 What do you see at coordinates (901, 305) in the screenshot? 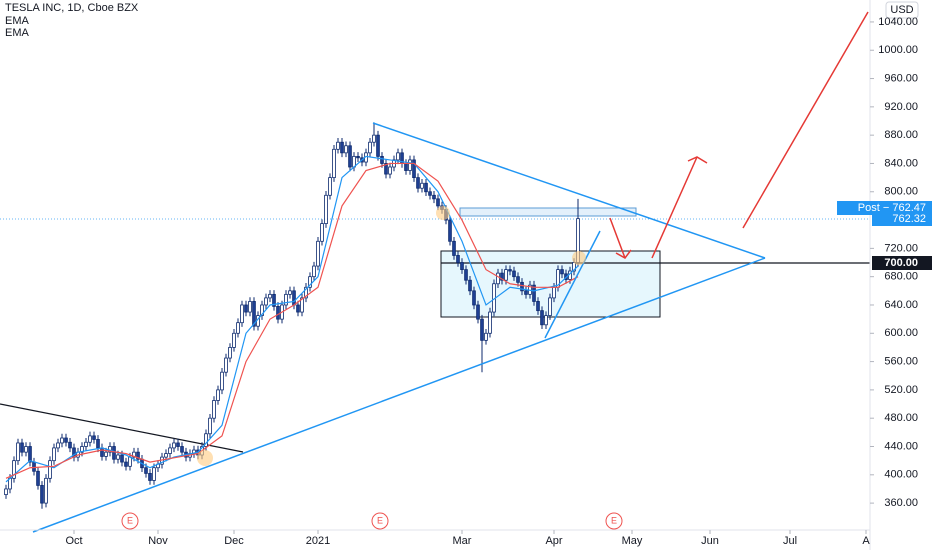
I see `y-tick-label: 640.00` at bounding box center [901, 305].